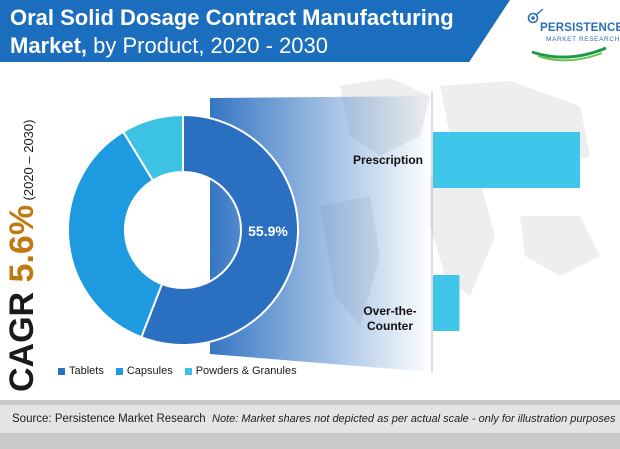 The image size is (620, 449). What do you see at coordinates (61, 371) in the screenshot?
I see `legend-swatch-tablets` at bounding box center [61, 371].